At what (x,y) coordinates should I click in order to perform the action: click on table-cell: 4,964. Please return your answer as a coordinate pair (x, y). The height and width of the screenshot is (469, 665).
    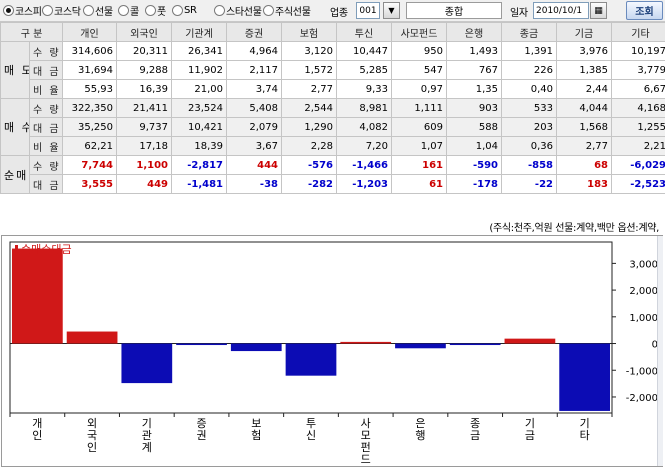
    Looking at the image, I should click on (254, 51).